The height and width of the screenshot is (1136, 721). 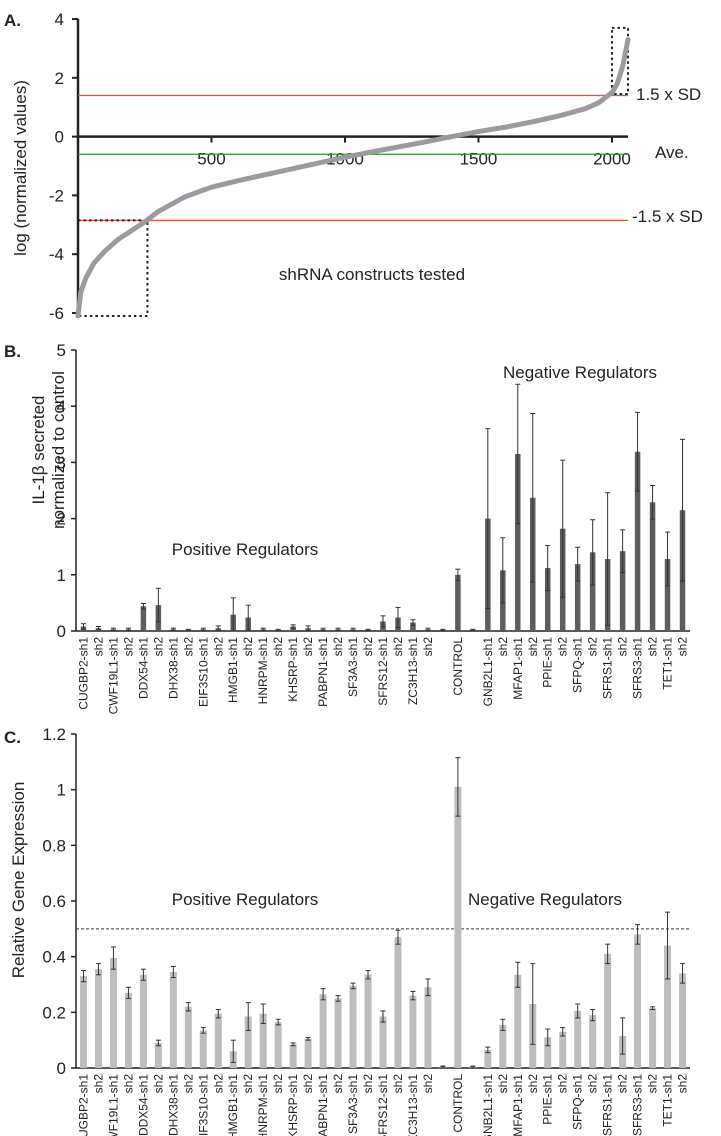 I want to click on panel-a-y-tick-label: -4, so click(x=56, y=254).